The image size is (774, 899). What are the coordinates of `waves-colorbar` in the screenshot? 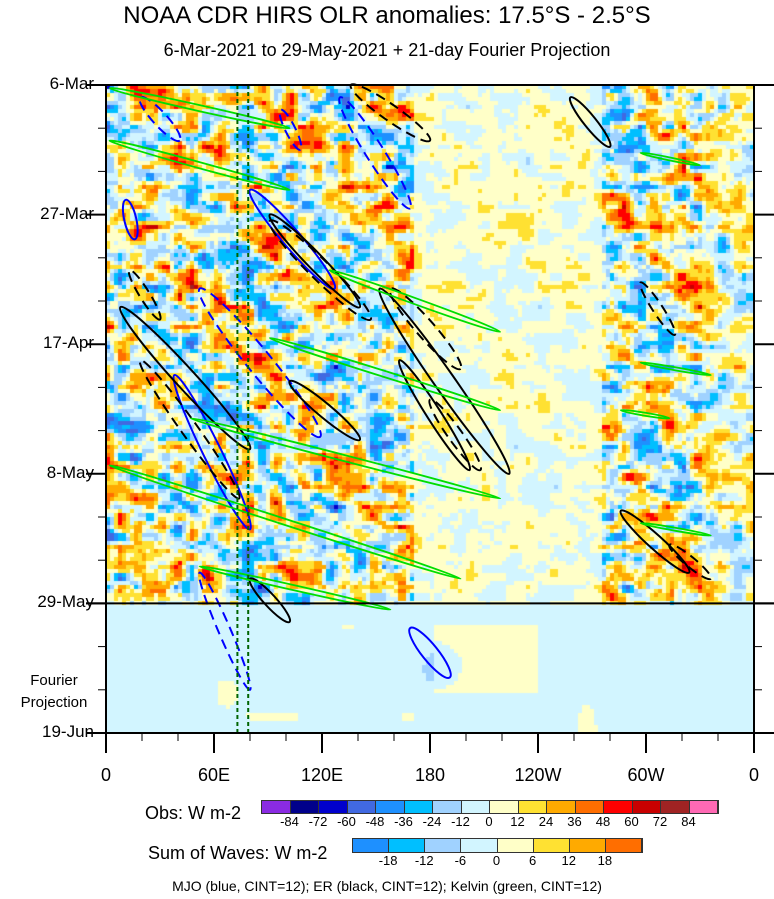 It's located at (497, 845).